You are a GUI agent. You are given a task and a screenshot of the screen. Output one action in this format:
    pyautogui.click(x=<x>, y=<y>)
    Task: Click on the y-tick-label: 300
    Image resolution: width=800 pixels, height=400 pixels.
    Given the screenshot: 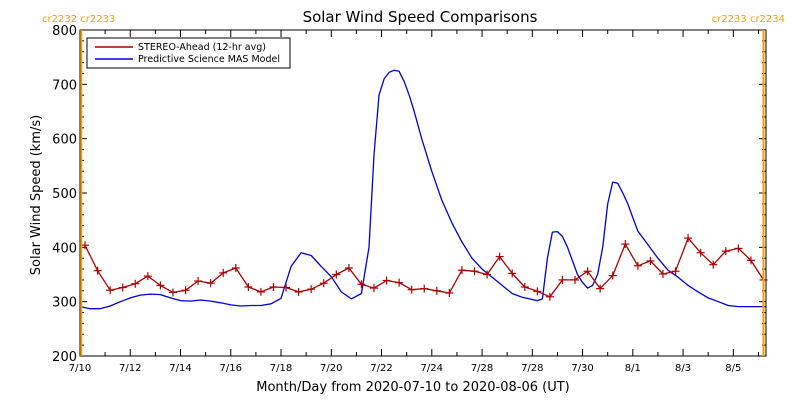 What is the action you would take?
    pyautogui.click(x=64, y=303)
    